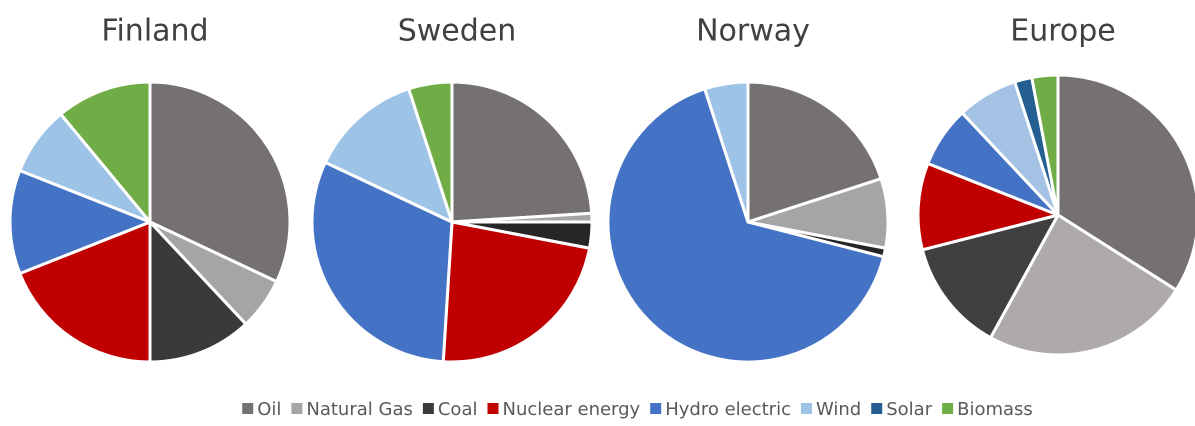 Image resolution: width=1195 pixels, height=426 pixels. Describe the element at coordinates (753, 31) in the screenshot. I see `chart-title: Norway` at that location.